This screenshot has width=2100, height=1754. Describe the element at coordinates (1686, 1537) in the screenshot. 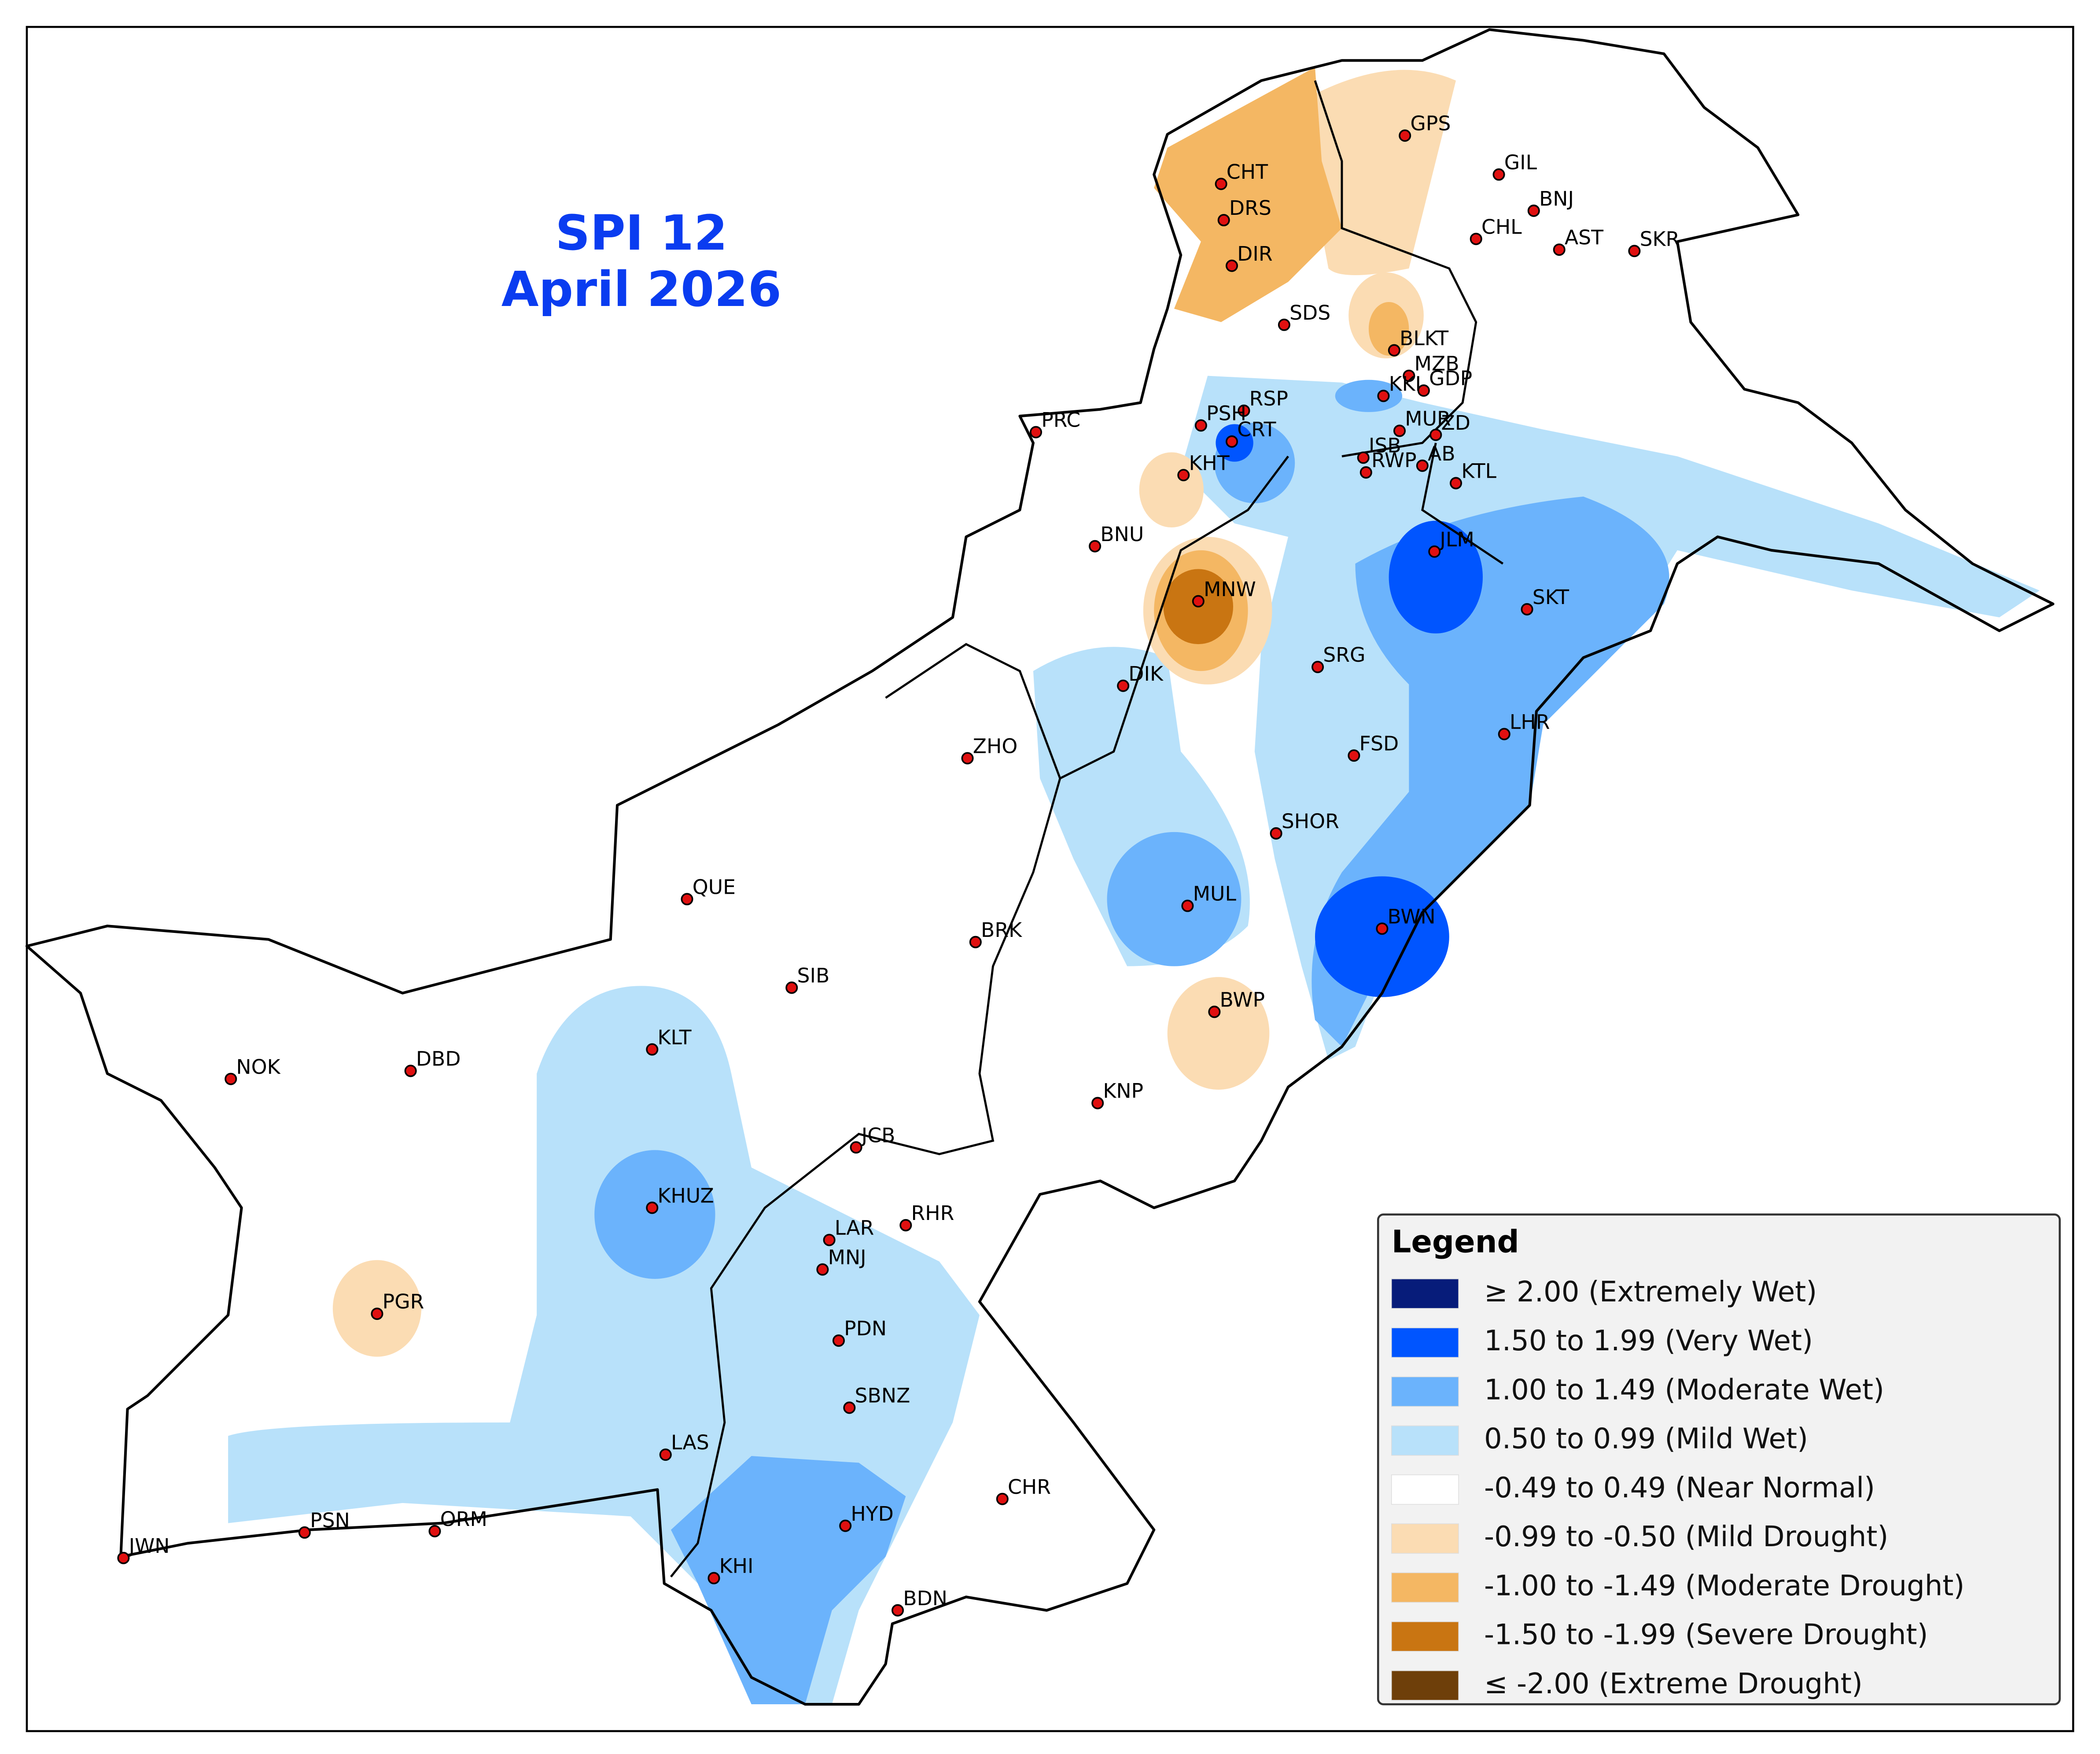

I see `legend-label: -0.99 to -0.50 (Mild Drought)` at that location.